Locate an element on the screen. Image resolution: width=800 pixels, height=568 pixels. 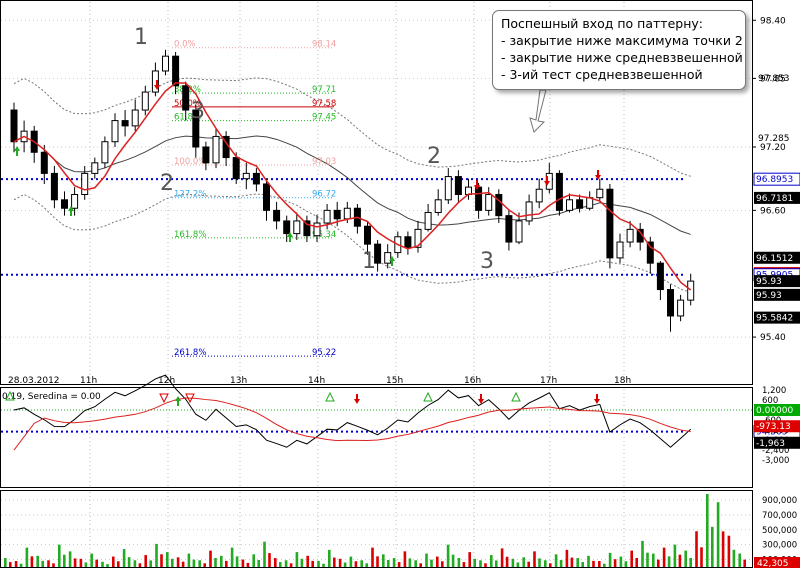
fib-value: 98.14 is located at coordinates (324, 45).